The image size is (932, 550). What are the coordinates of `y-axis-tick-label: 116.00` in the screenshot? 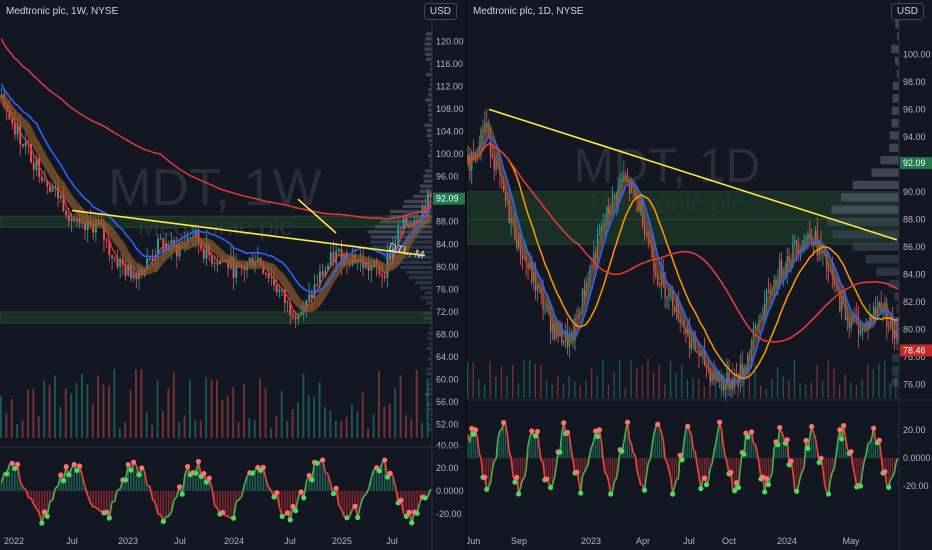 It's located at (449, 64).